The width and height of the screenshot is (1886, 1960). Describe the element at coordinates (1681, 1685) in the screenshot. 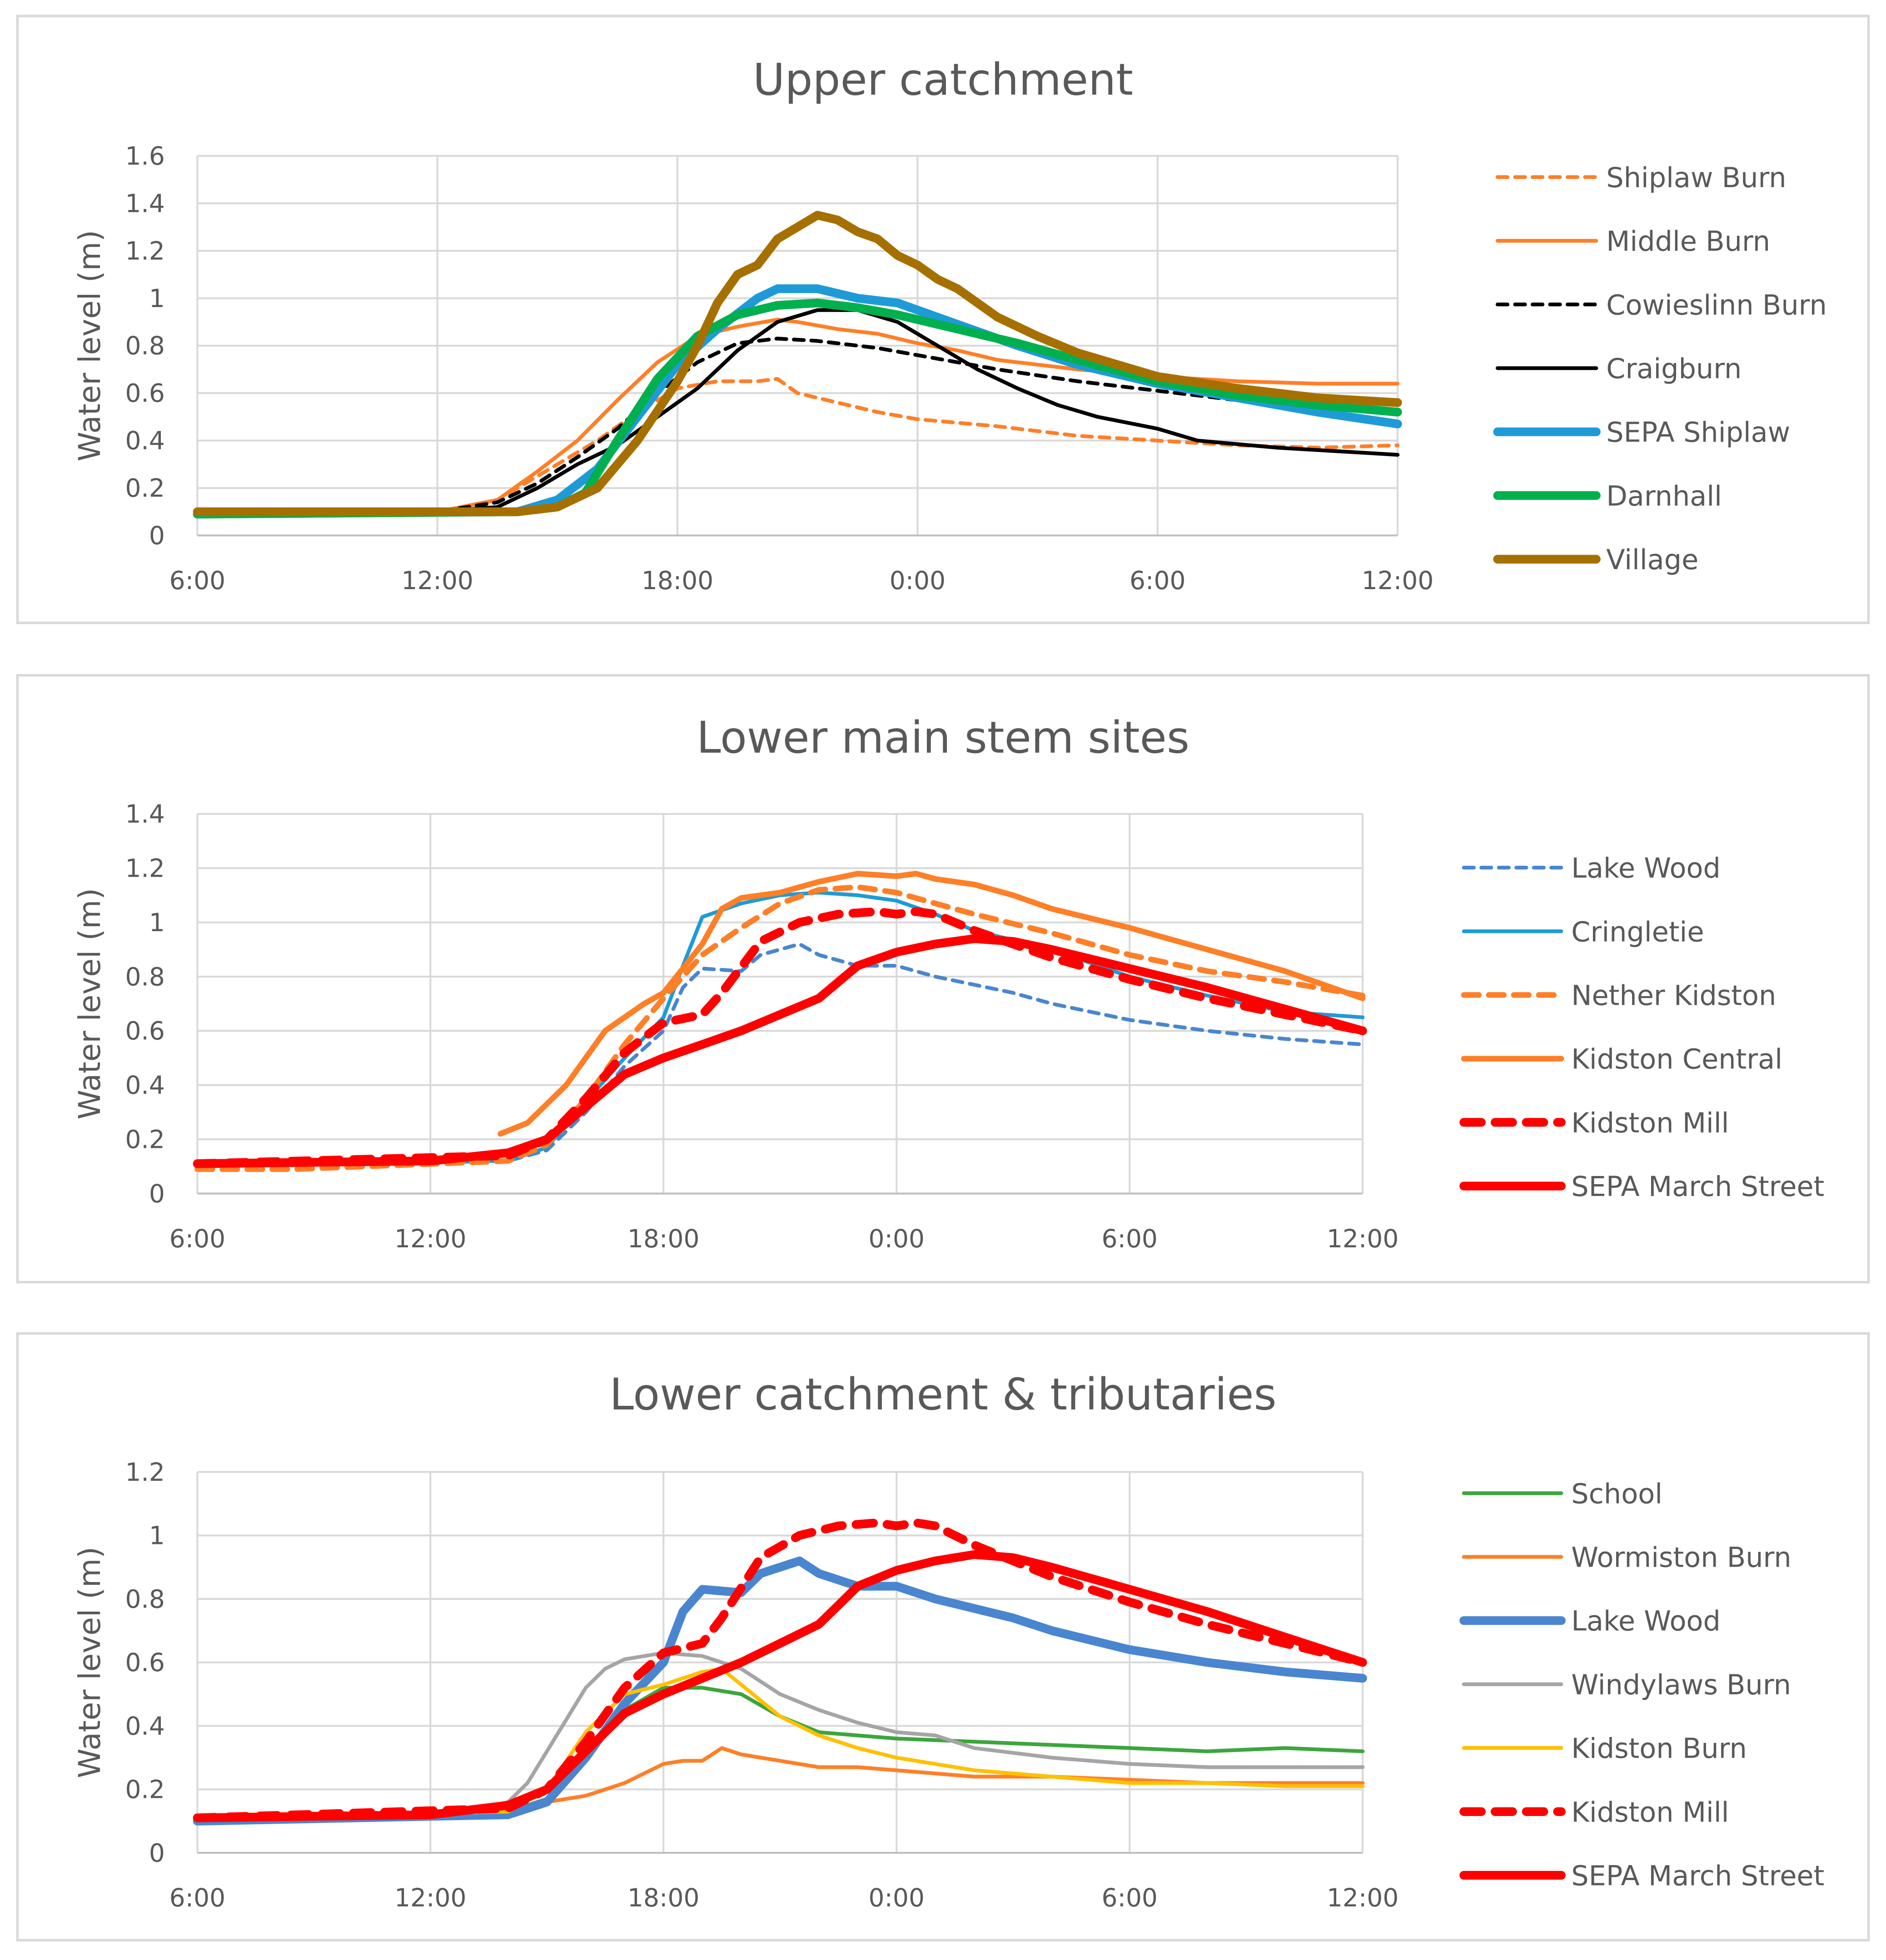

I see `legend-label-windylaws-burn: Windylaws Burn` at that location.